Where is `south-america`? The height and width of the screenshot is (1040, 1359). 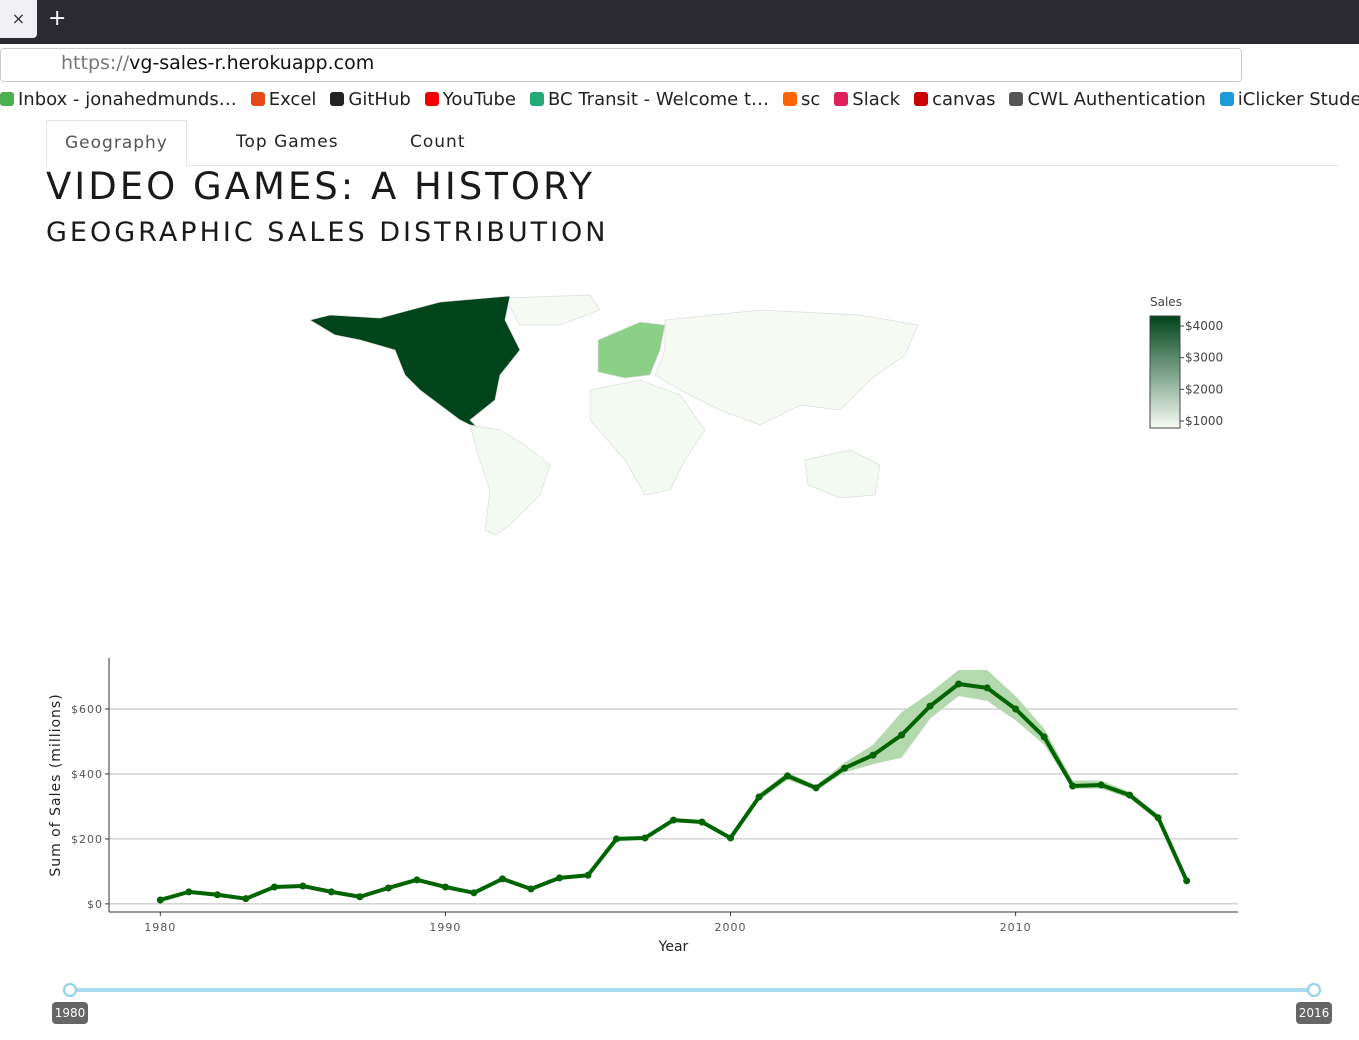
south-america is located at coordinates (510, 480).